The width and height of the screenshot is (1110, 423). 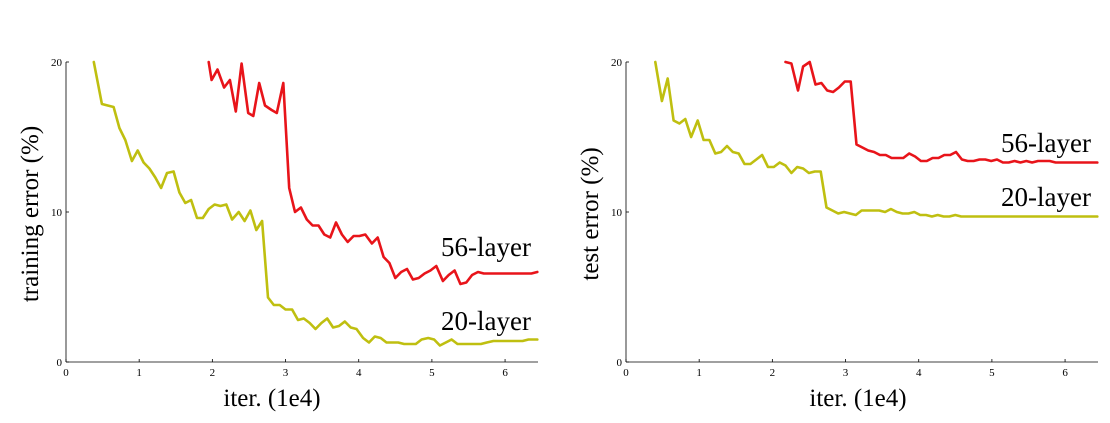 I want to click on training-y-tick-label: 20, so click(x=57, y=63).